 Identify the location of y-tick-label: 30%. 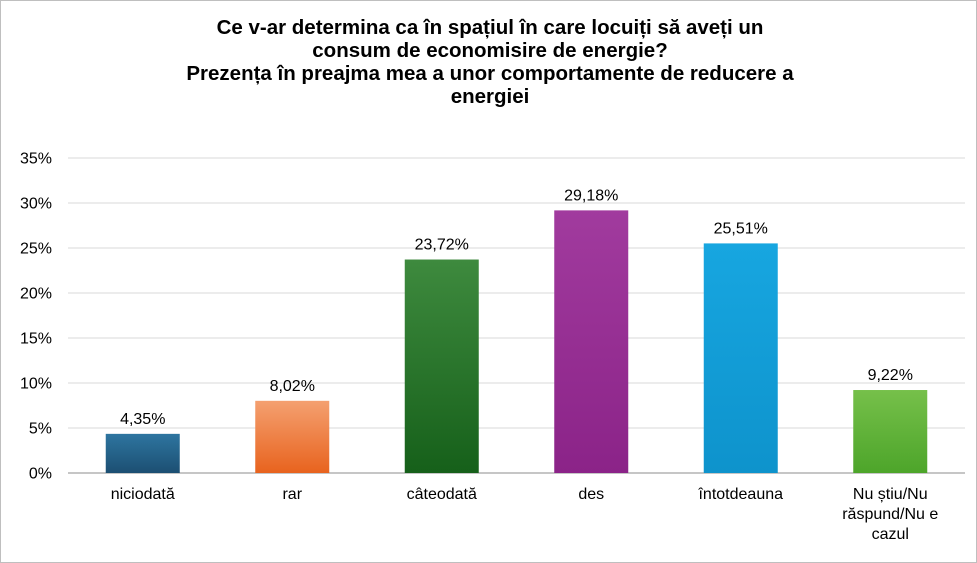
(36, 204).